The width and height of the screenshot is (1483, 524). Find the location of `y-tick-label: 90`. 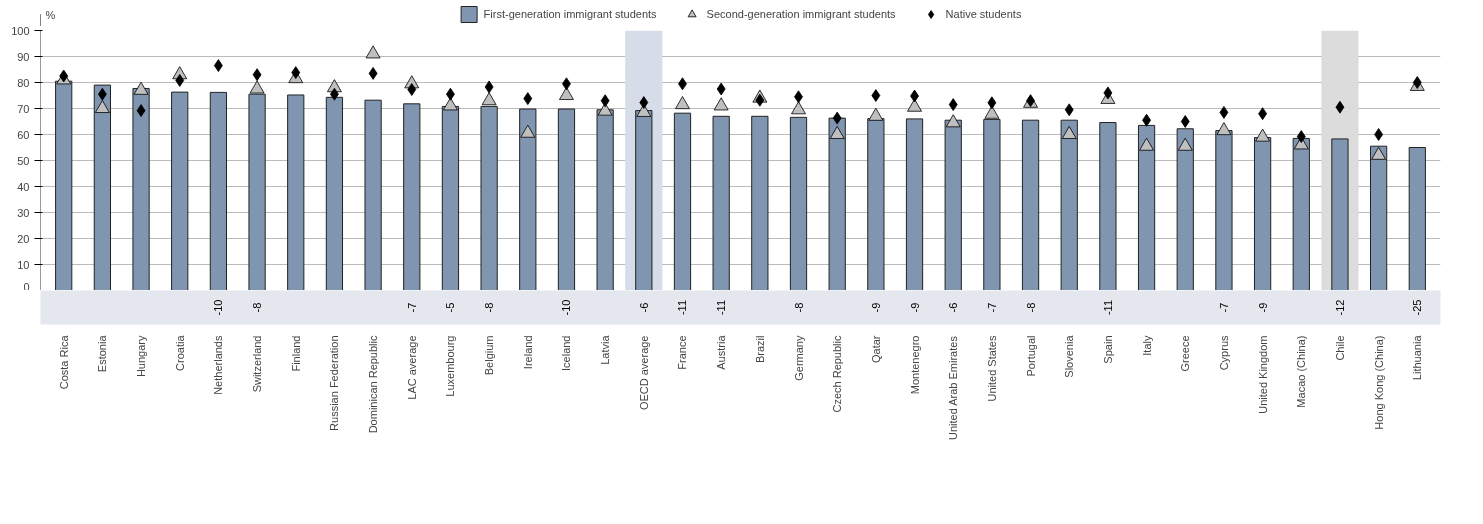

y-tick-label: 90 is located at coordinates (23, 56).